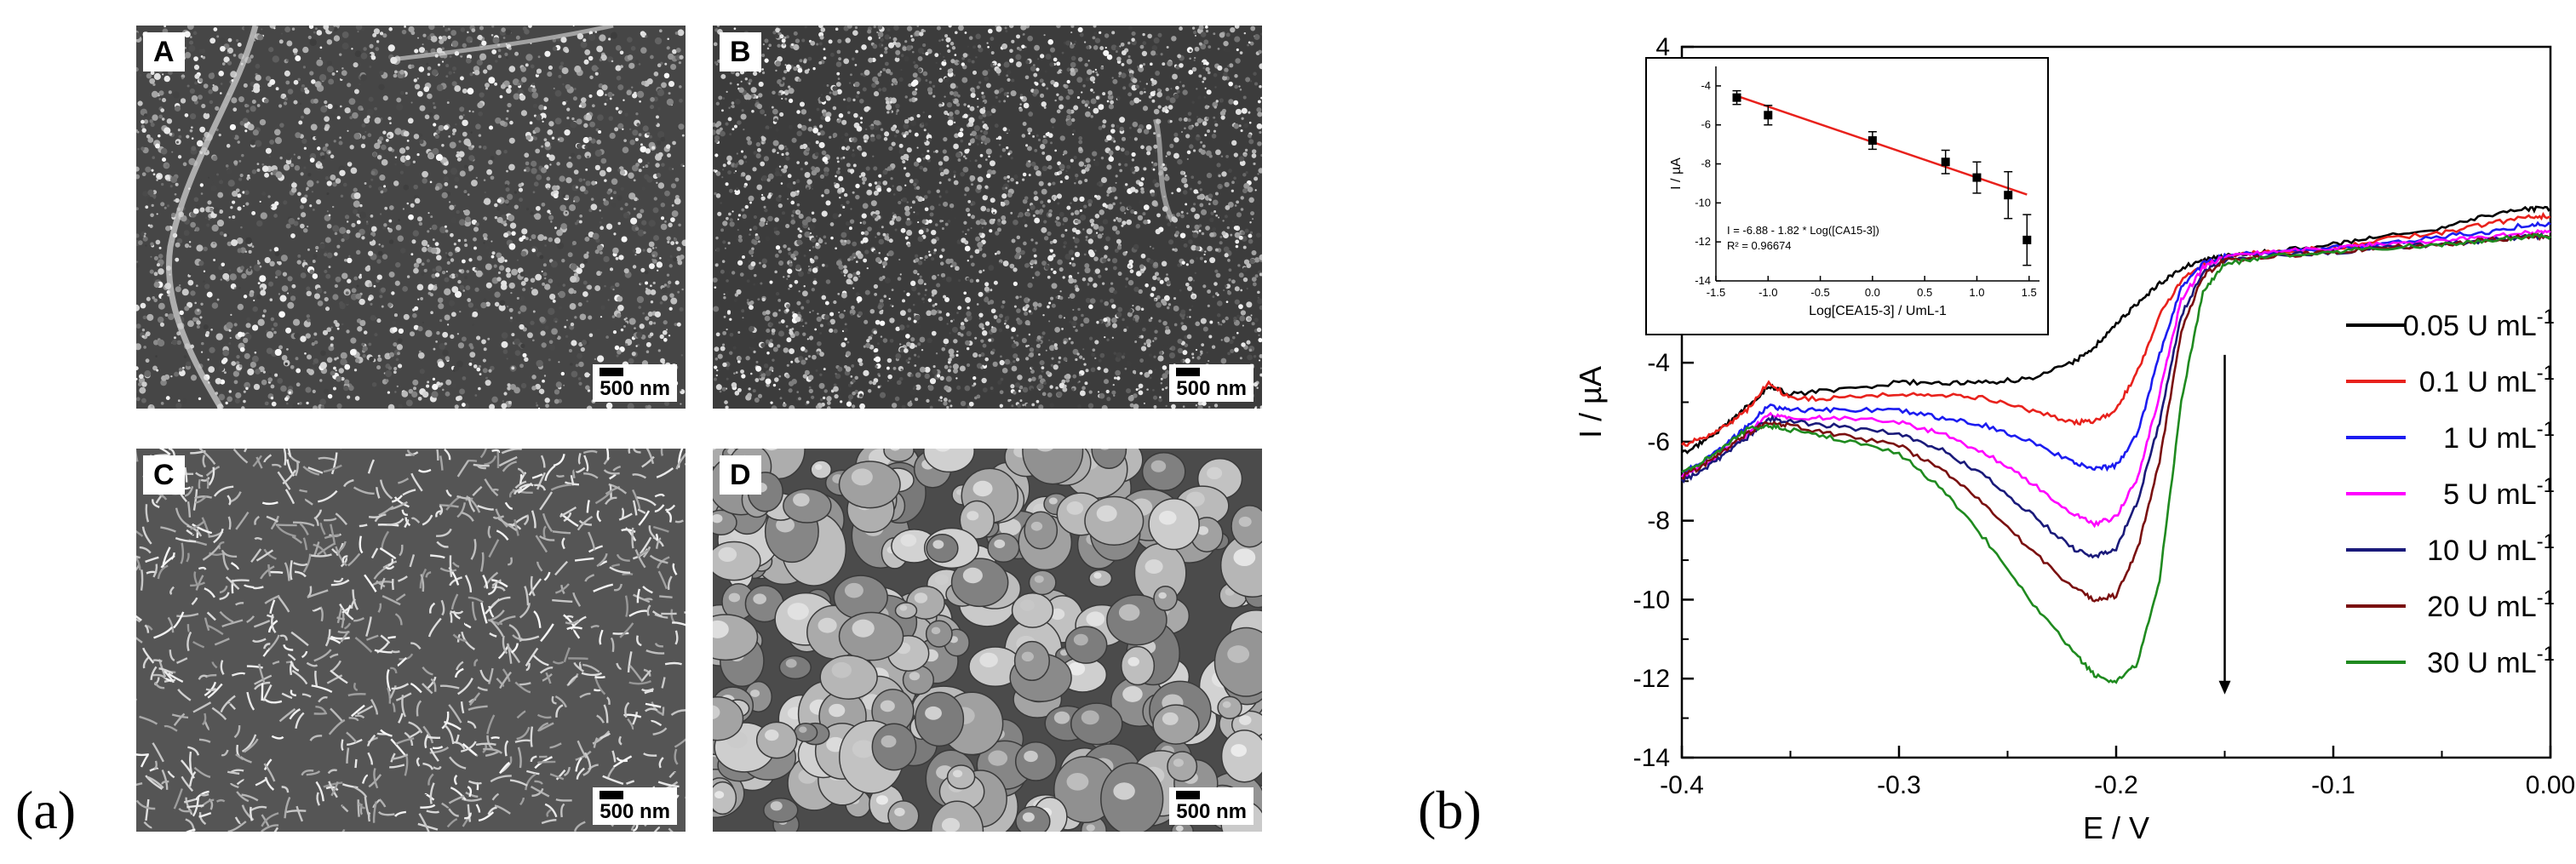  I want to click on sem-crack, so click(212, 218).